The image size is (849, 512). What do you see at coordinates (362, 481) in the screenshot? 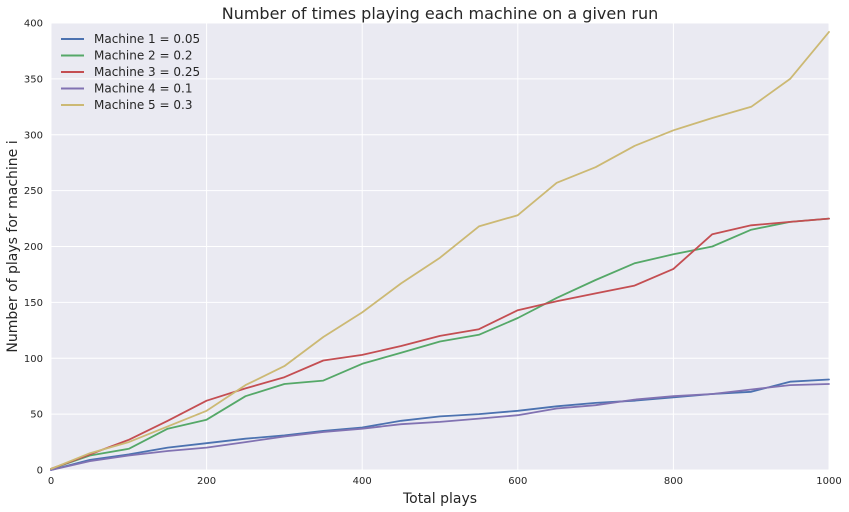
I see `x-tick-label: 400` at bounding box center [362, 481].